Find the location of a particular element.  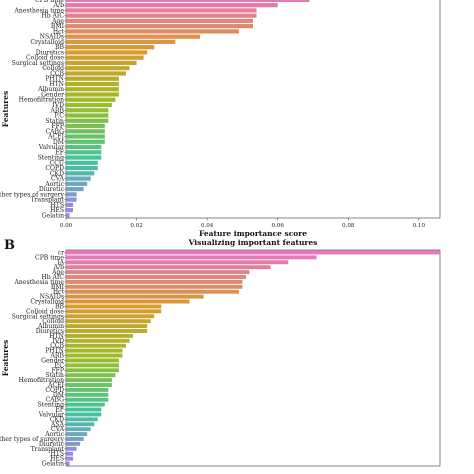

bar-valvular is located at coordinates (84, 414).